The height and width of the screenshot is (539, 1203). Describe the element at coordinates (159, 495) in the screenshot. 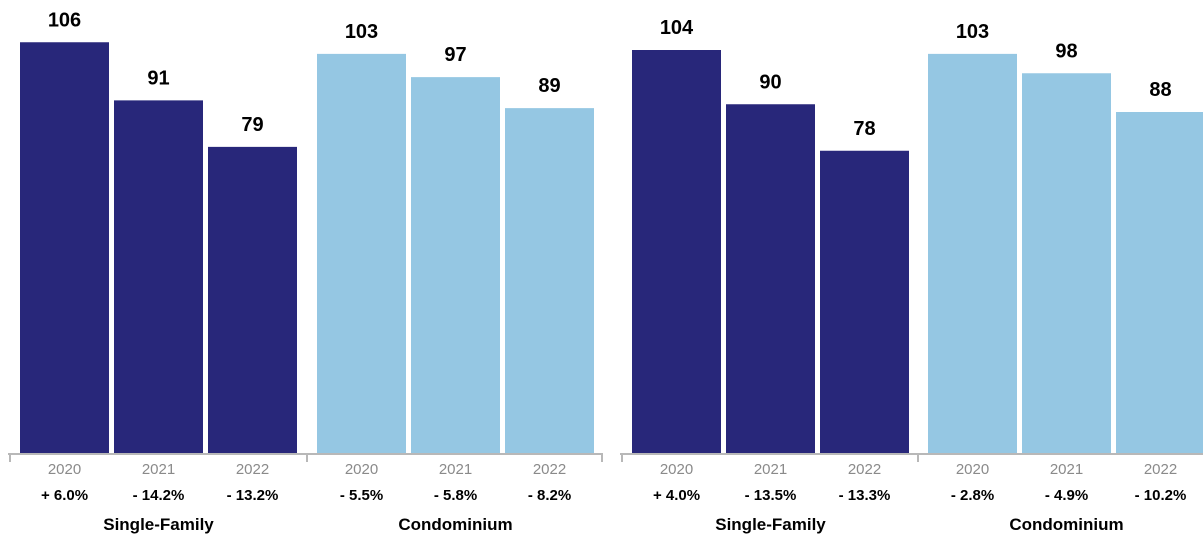

I see `percent-change-label: - 14.2%` at that location.